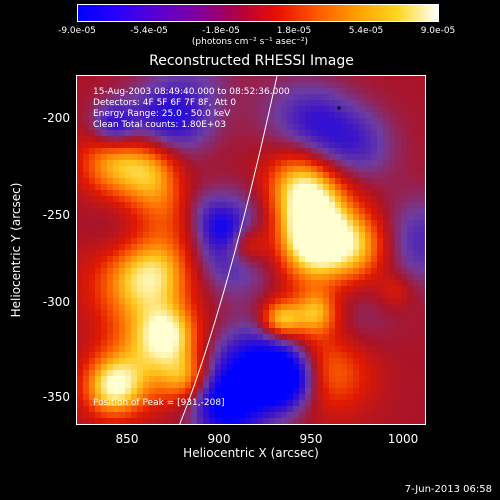 The width and height of the screenshot is (500, 500). What do you see at coordinates (294, 31) in the screenshot?
I see `colorbar-tick-label: 1.8e-05` at bounding box center [294, 31].